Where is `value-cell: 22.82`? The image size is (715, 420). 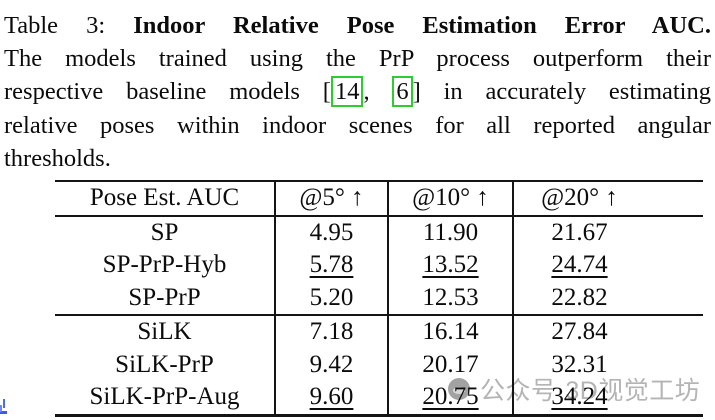
value-cell: 22.82 is located at coordinates (579, 297).